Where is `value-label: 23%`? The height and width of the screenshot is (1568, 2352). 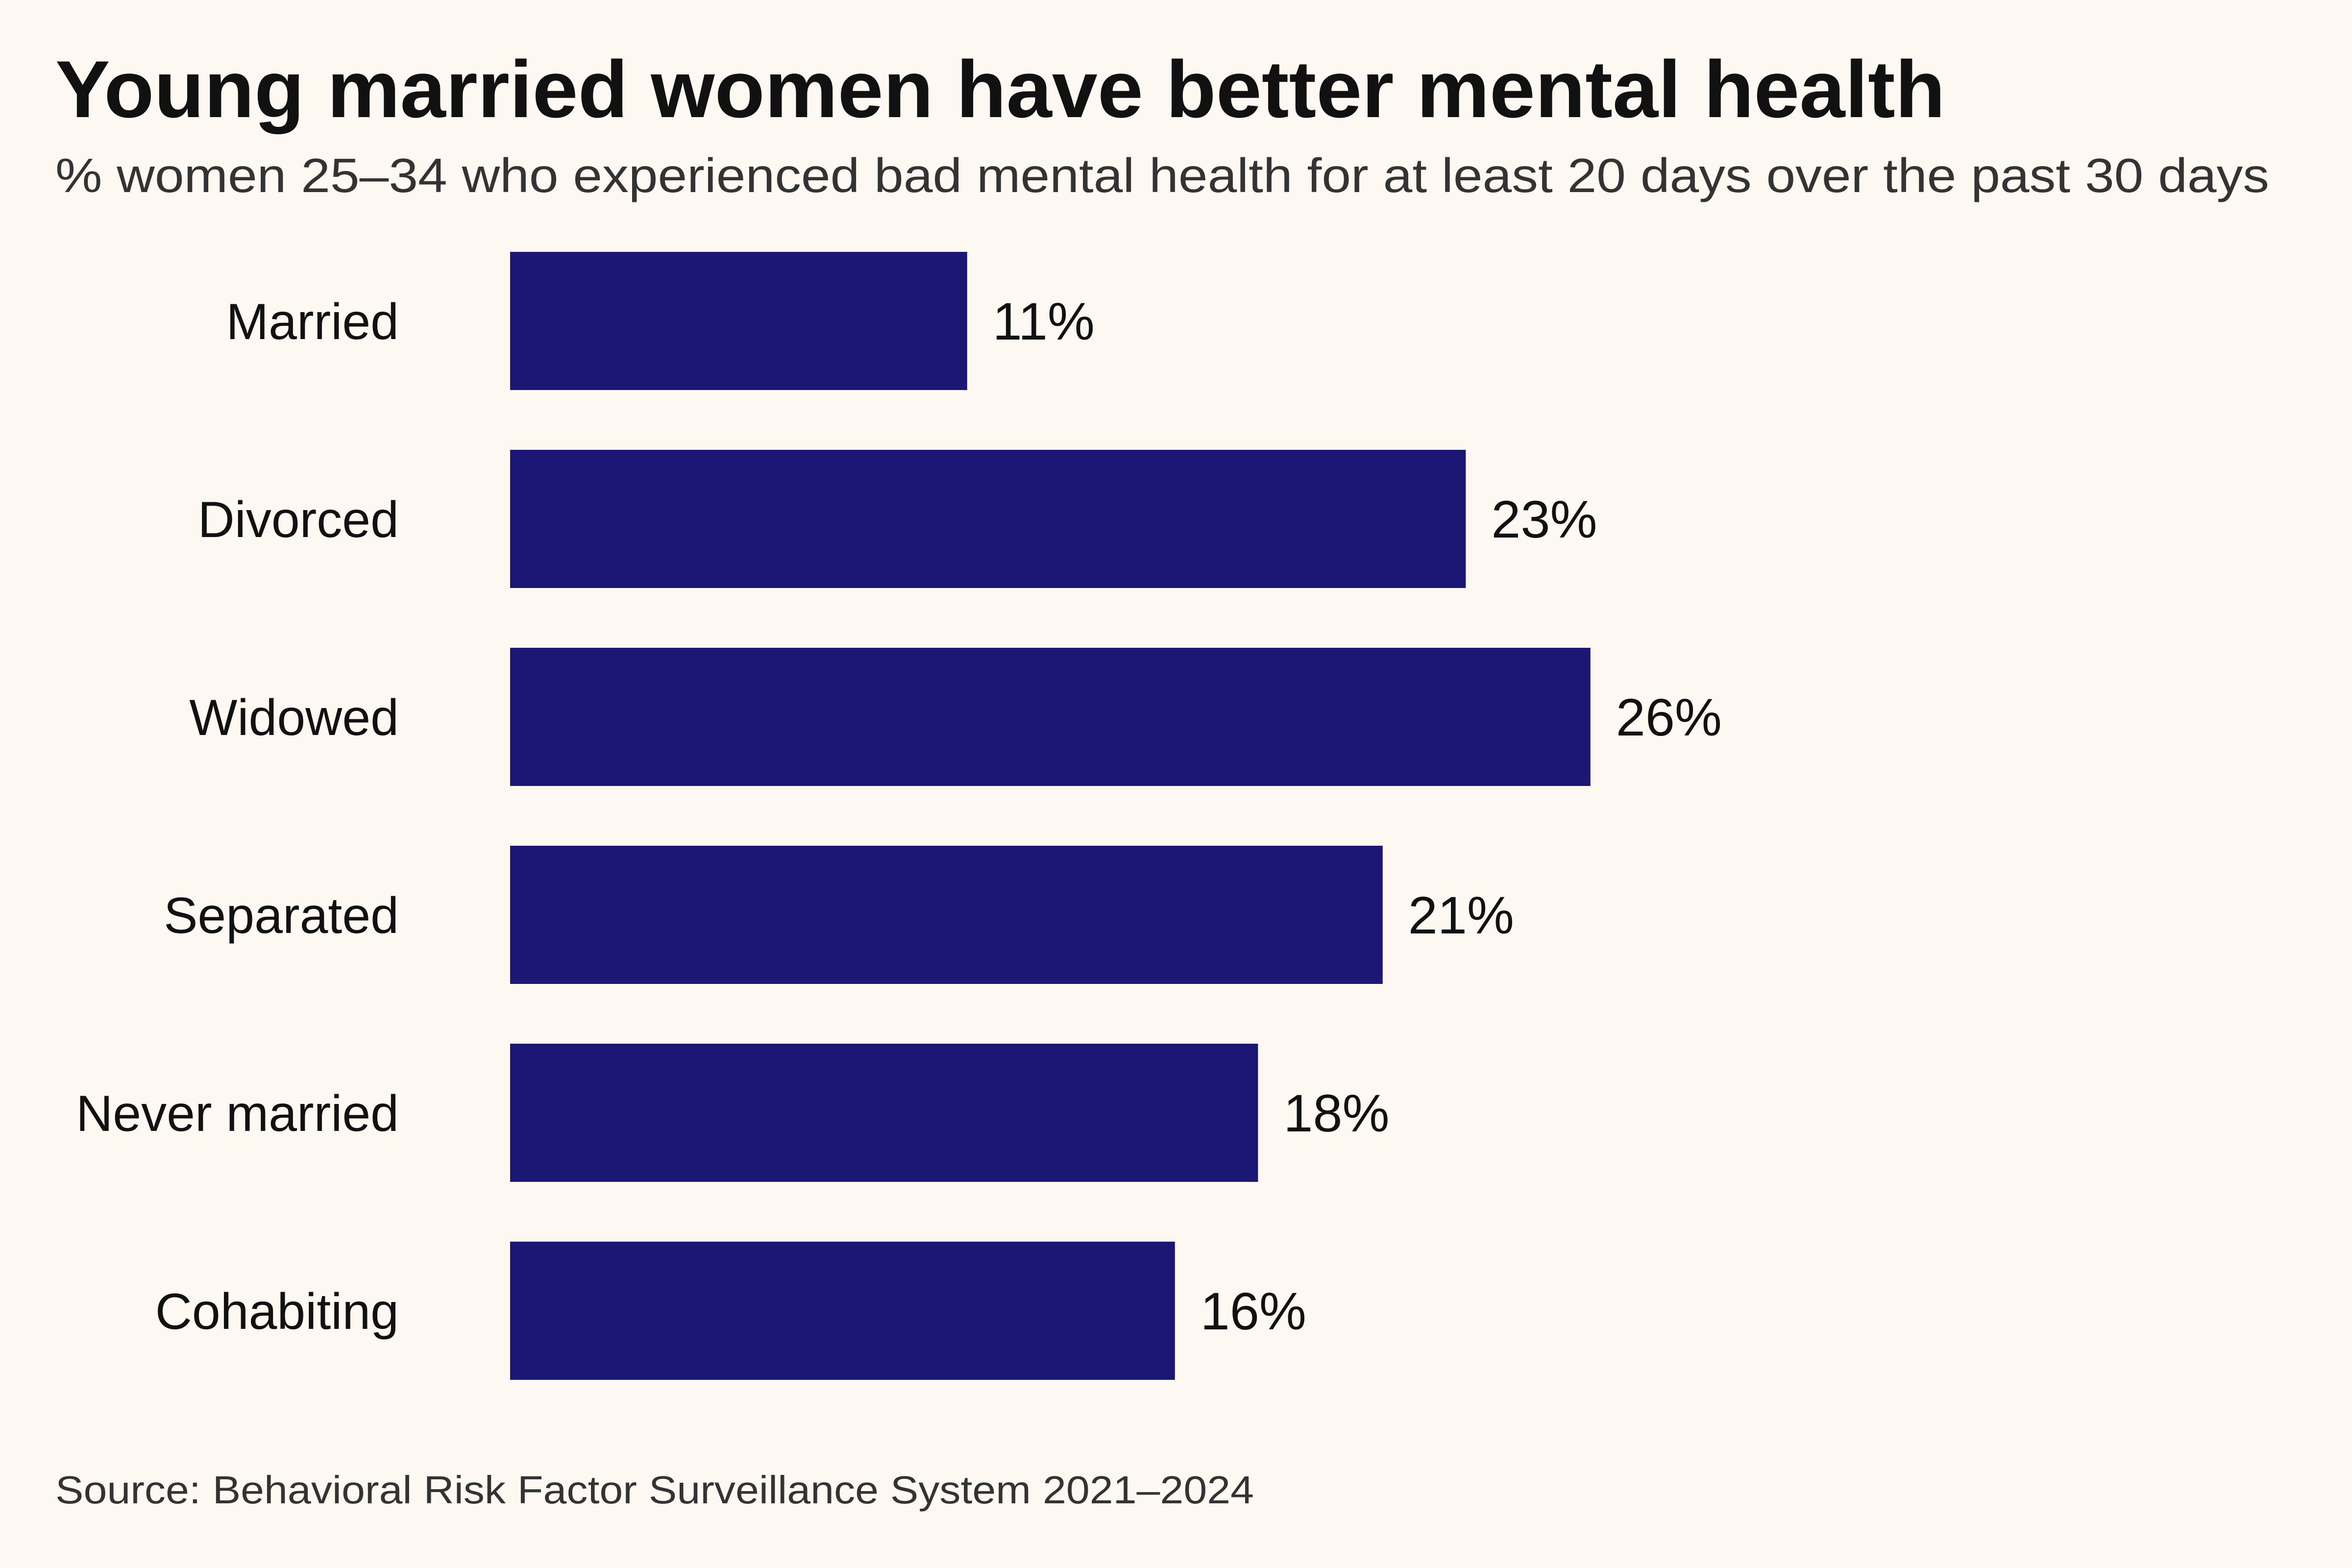
value-label: 23% is located at coordinates (1544, 519).